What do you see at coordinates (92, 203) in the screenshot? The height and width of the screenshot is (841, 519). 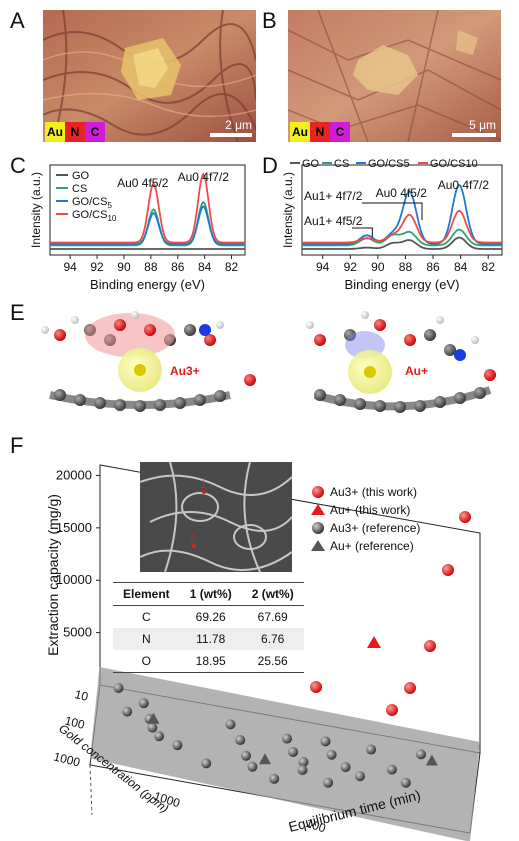 I see `legend-label: GO/CS5` at bounding box center [92, 203].